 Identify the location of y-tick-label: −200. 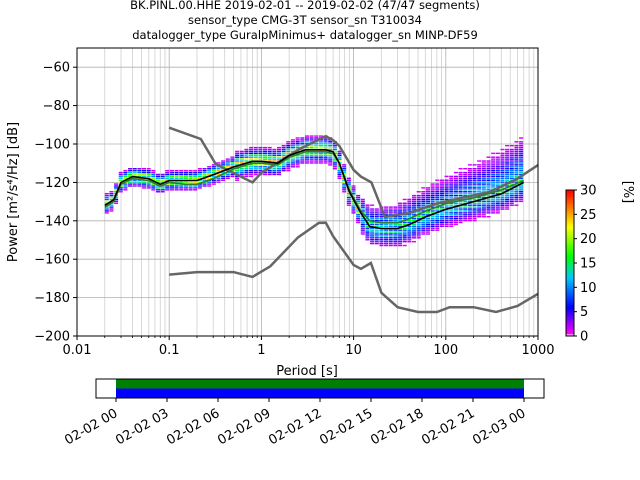
(52, 337).